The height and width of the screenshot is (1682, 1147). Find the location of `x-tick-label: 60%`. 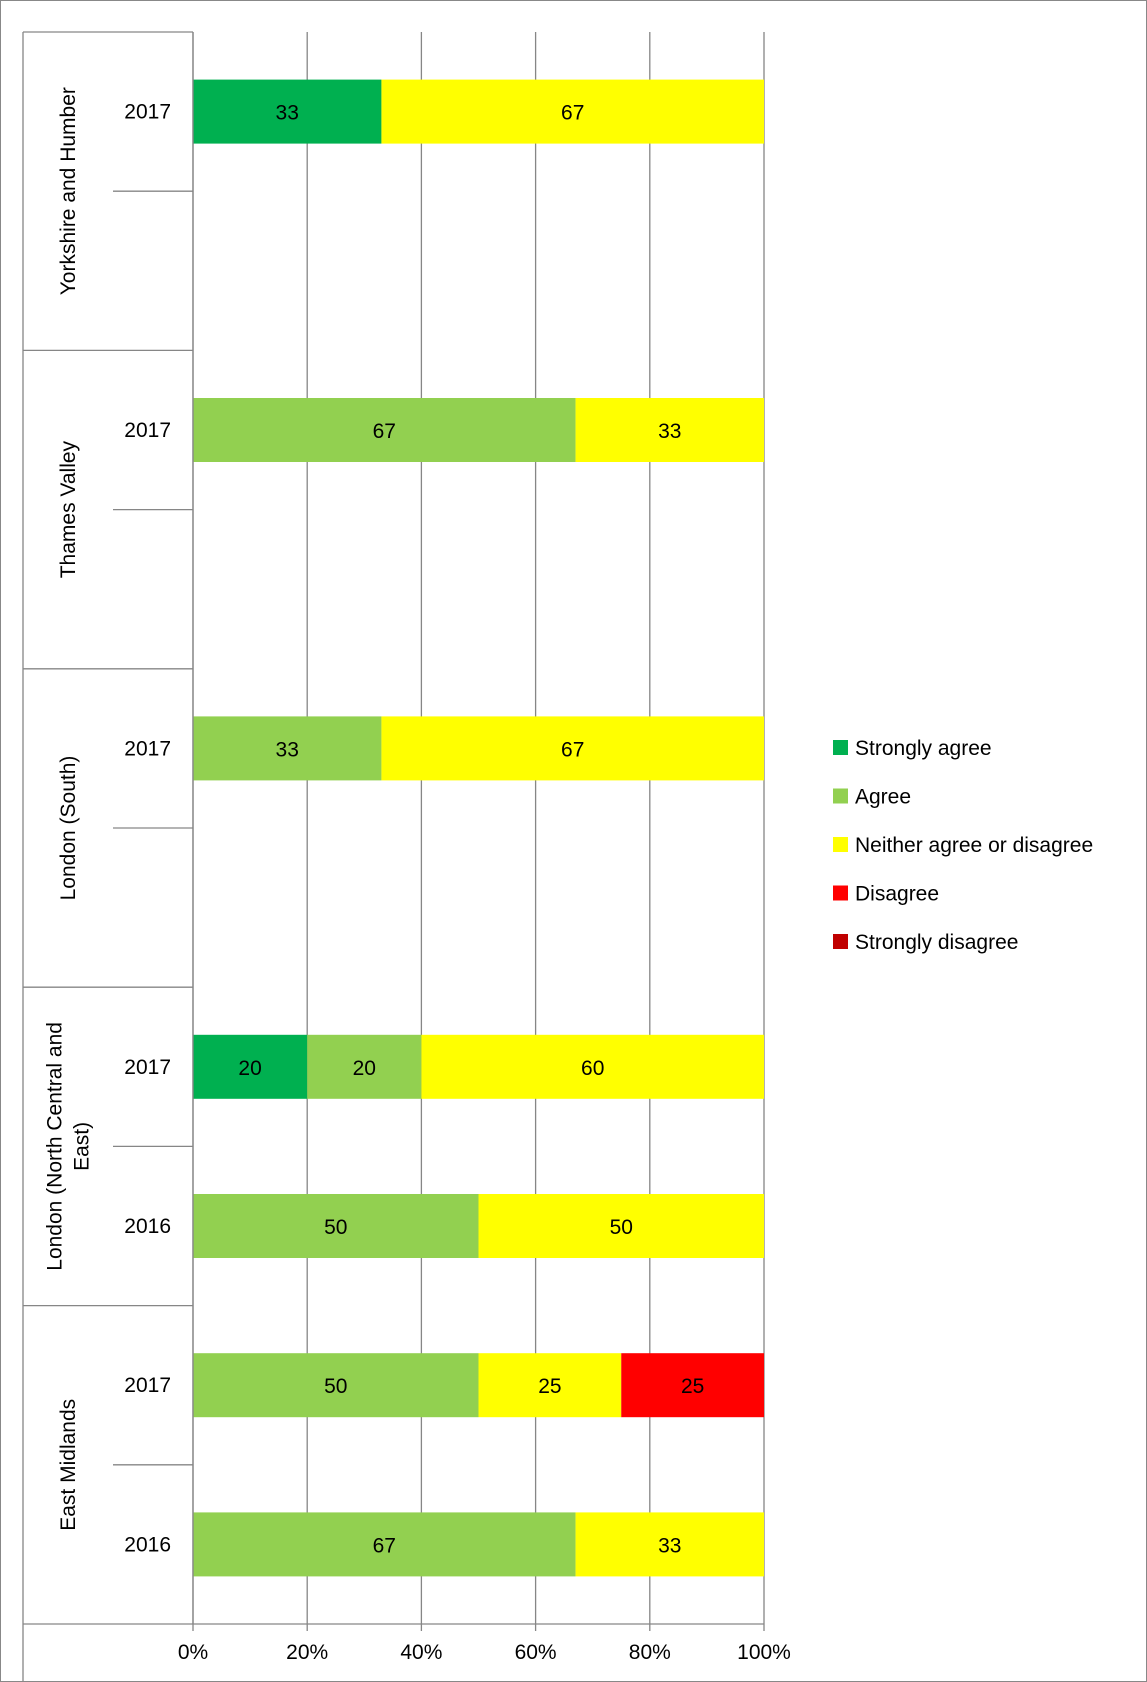

x-tick-label: 60% is located at coordinates (536, 1652).